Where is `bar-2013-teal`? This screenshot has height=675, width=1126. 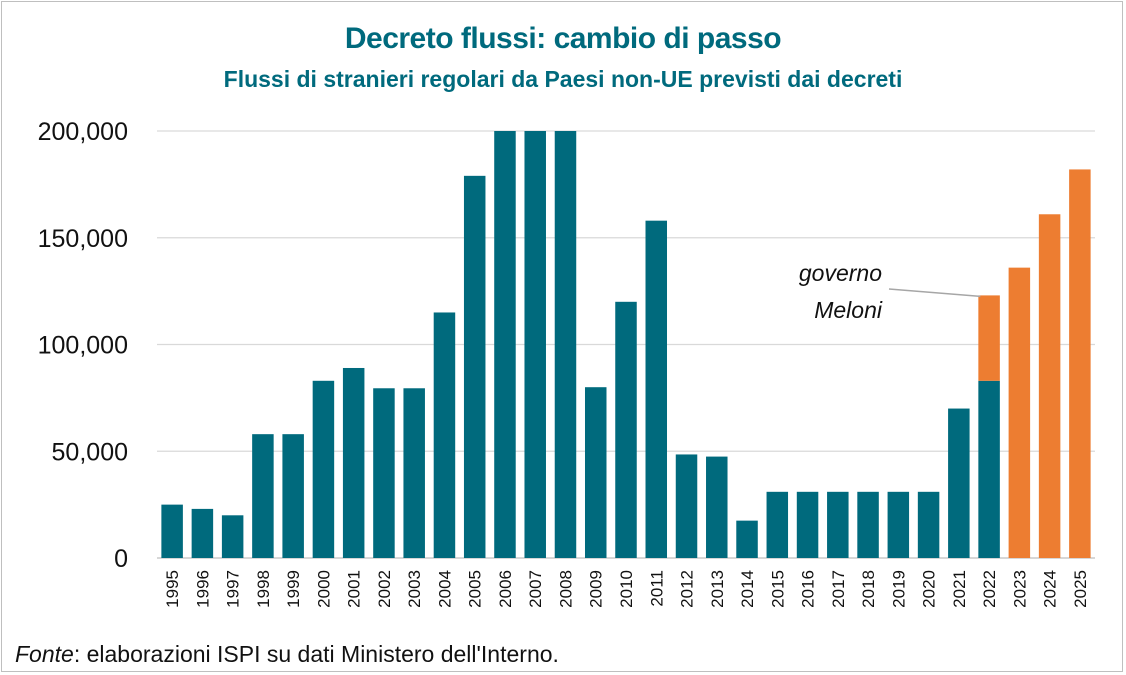
bar-2013-teal is located at coordinates (717, 507).